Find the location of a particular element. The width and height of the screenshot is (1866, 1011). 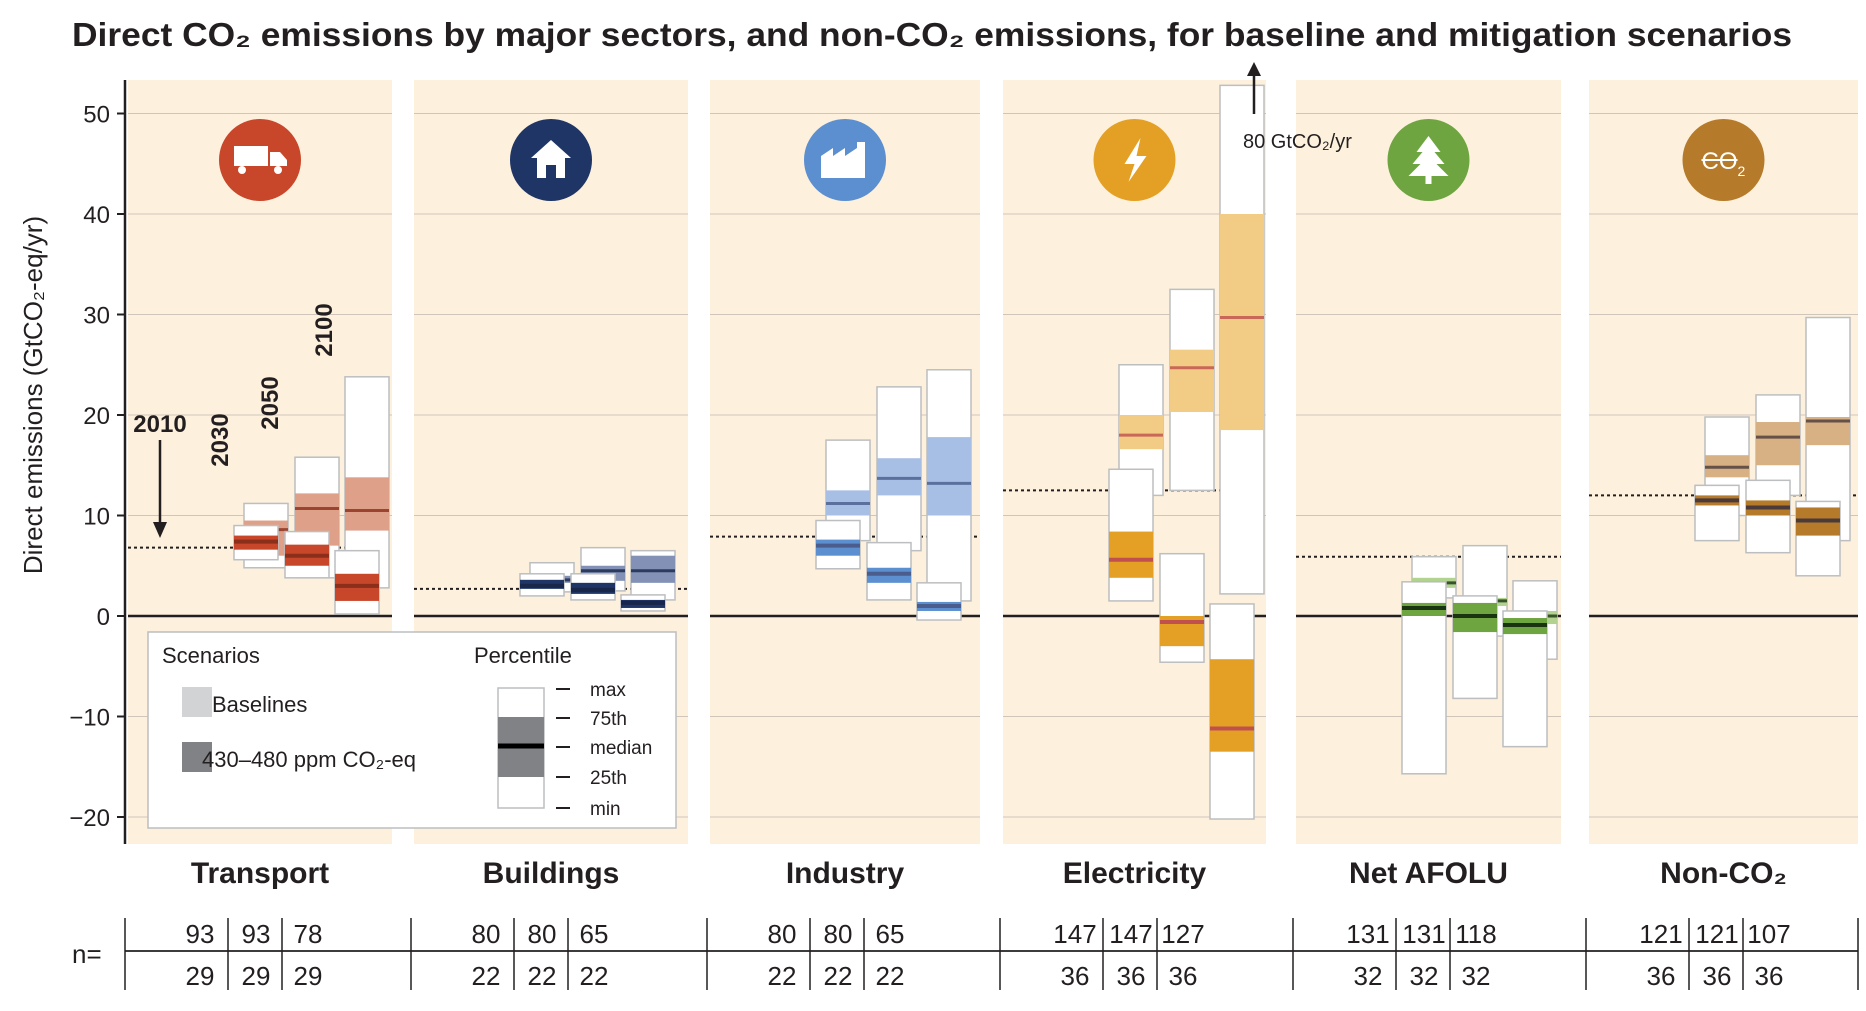

n-baseline-value: 107 is located at coordinates (1768, 934).